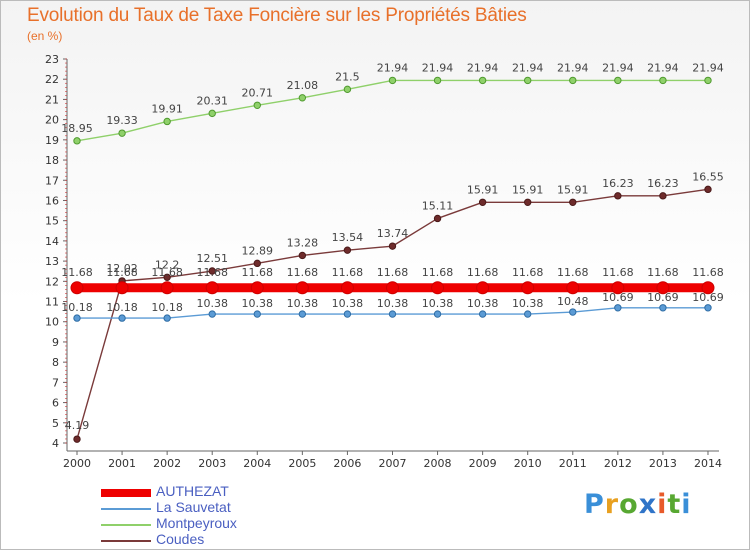 The height and width of the screenshot is (550, 750). What do you see at coordinates (393, 233) in the screenshot?
I see `data-label-coudes: 13.74` at bounding box center [393, 233].